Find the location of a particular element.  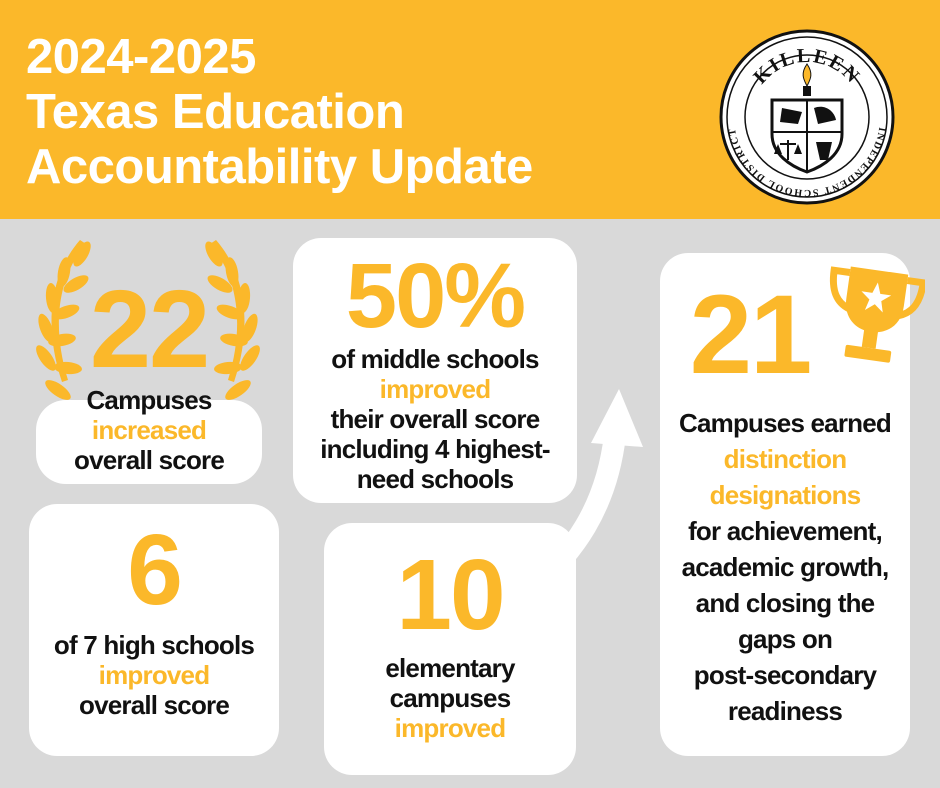

distinctions-line3: designations is located at coordinates (785, 495).